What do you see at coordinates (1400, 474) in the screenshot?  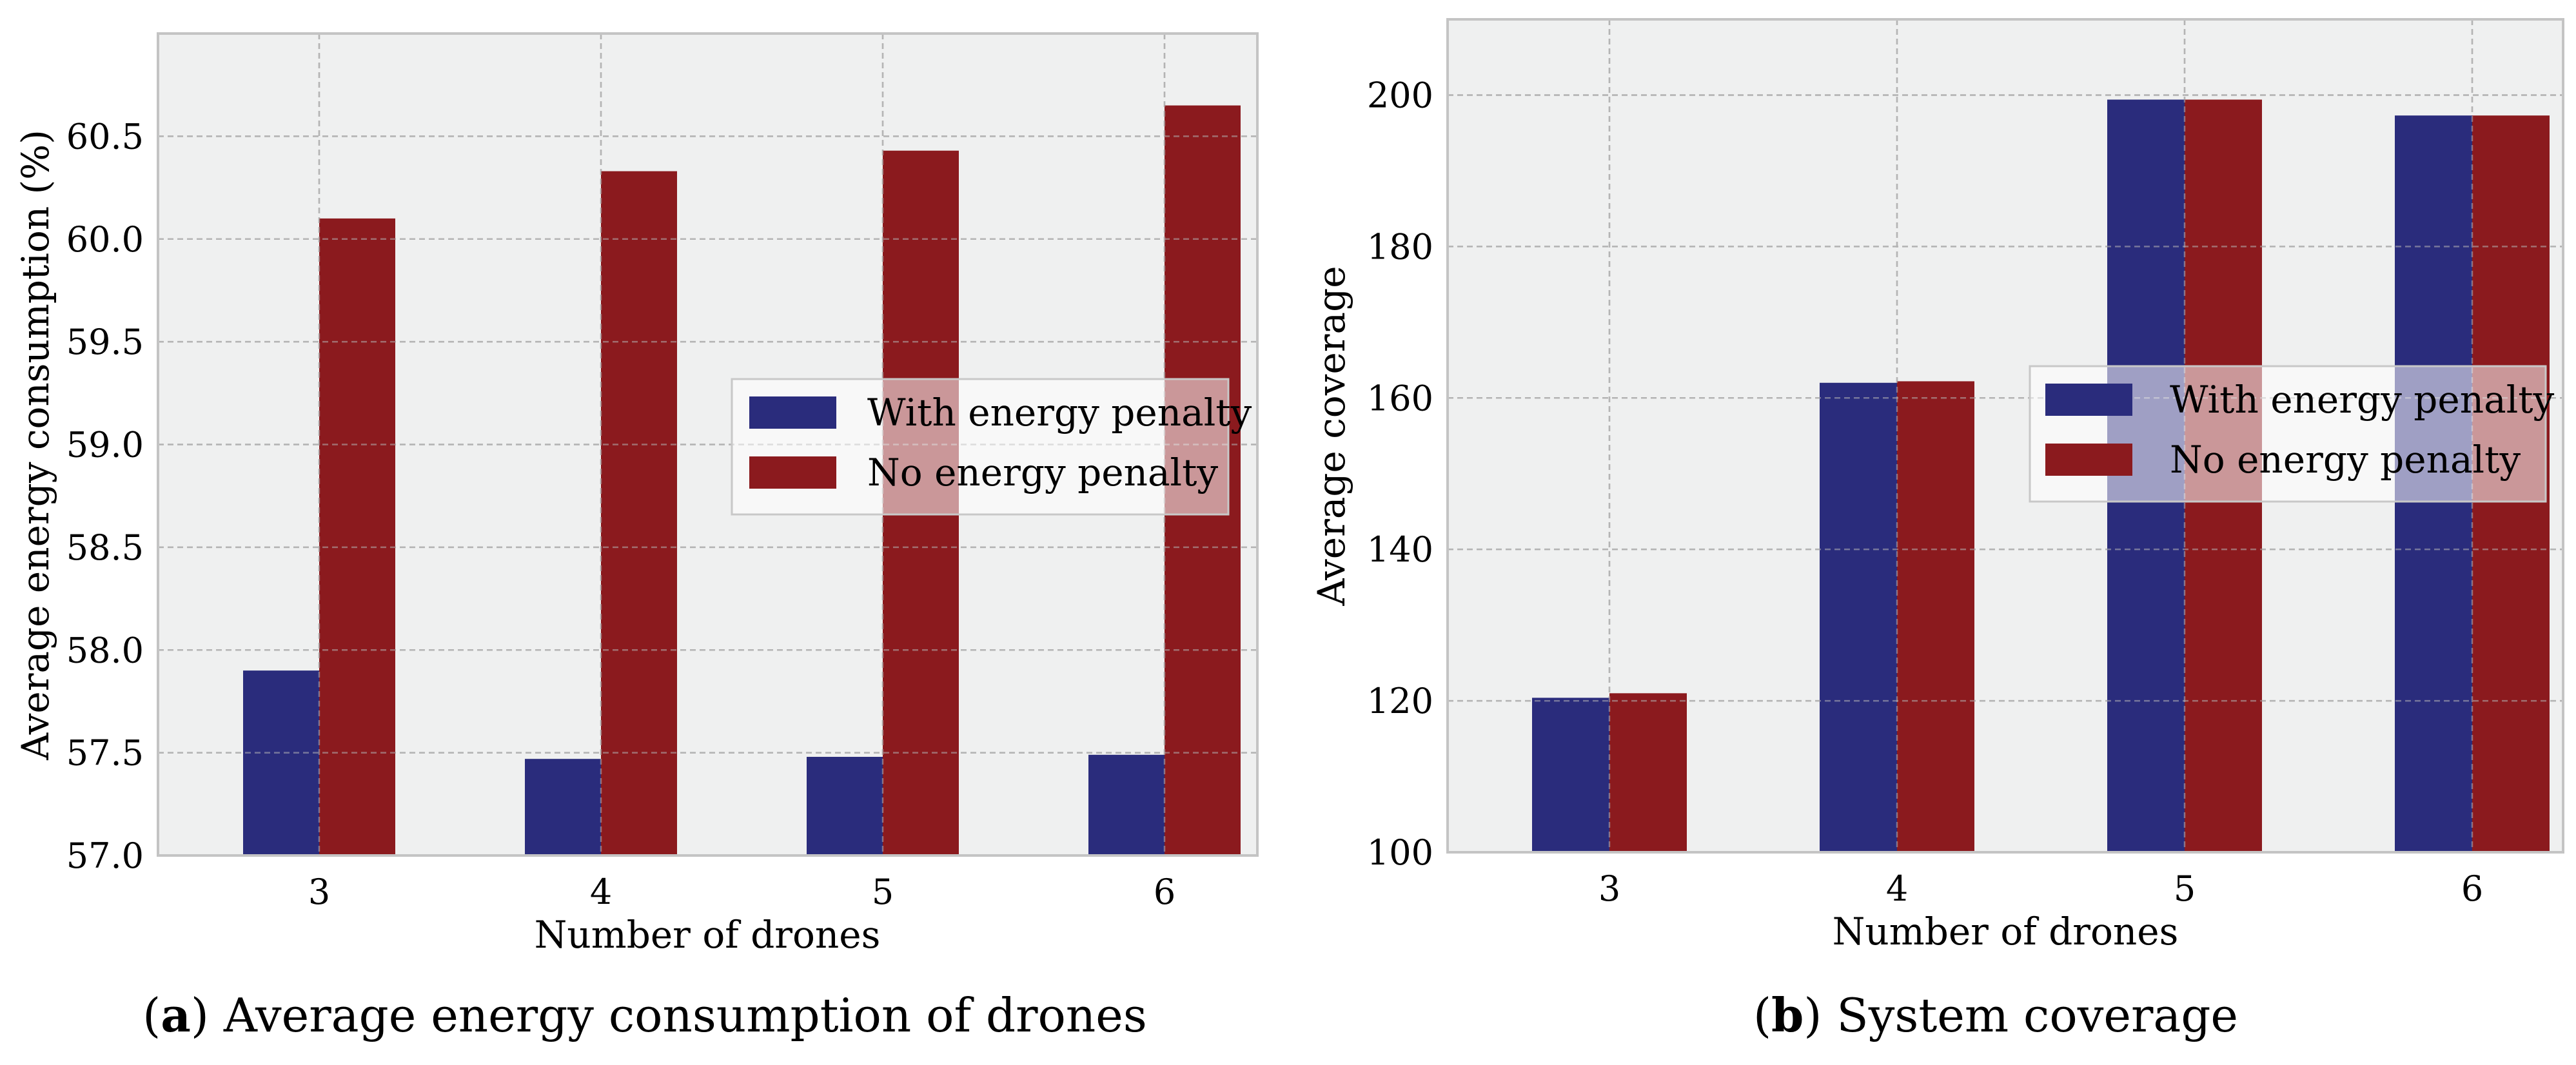 I see `chart-b-y-tick-labels: 100 120 140 160 180 200` at bounding box center [1400, 474].